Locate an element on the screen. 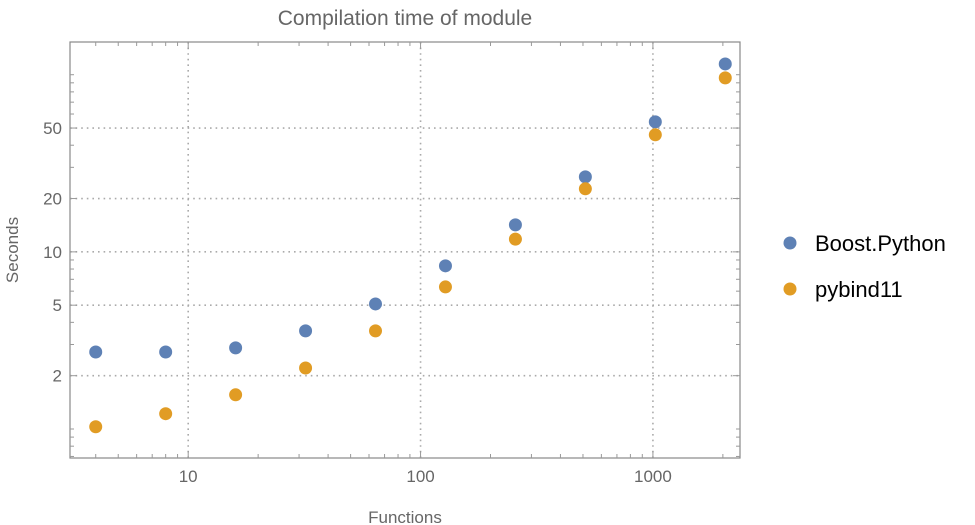  x-tick-label: 1000 is located at coordinates (653, 476).